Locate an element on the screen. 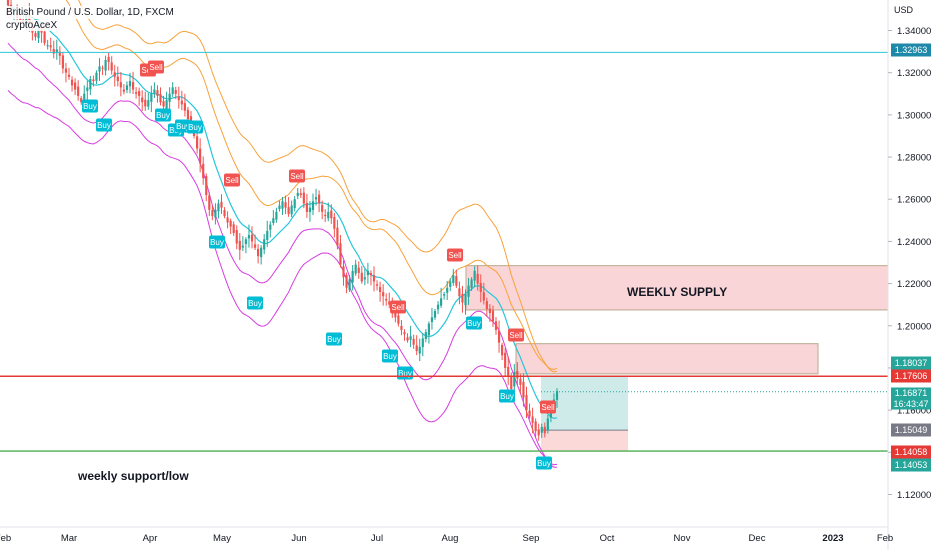  price-axis-label-text: 1.14058 is located at coordinates (911, 452).